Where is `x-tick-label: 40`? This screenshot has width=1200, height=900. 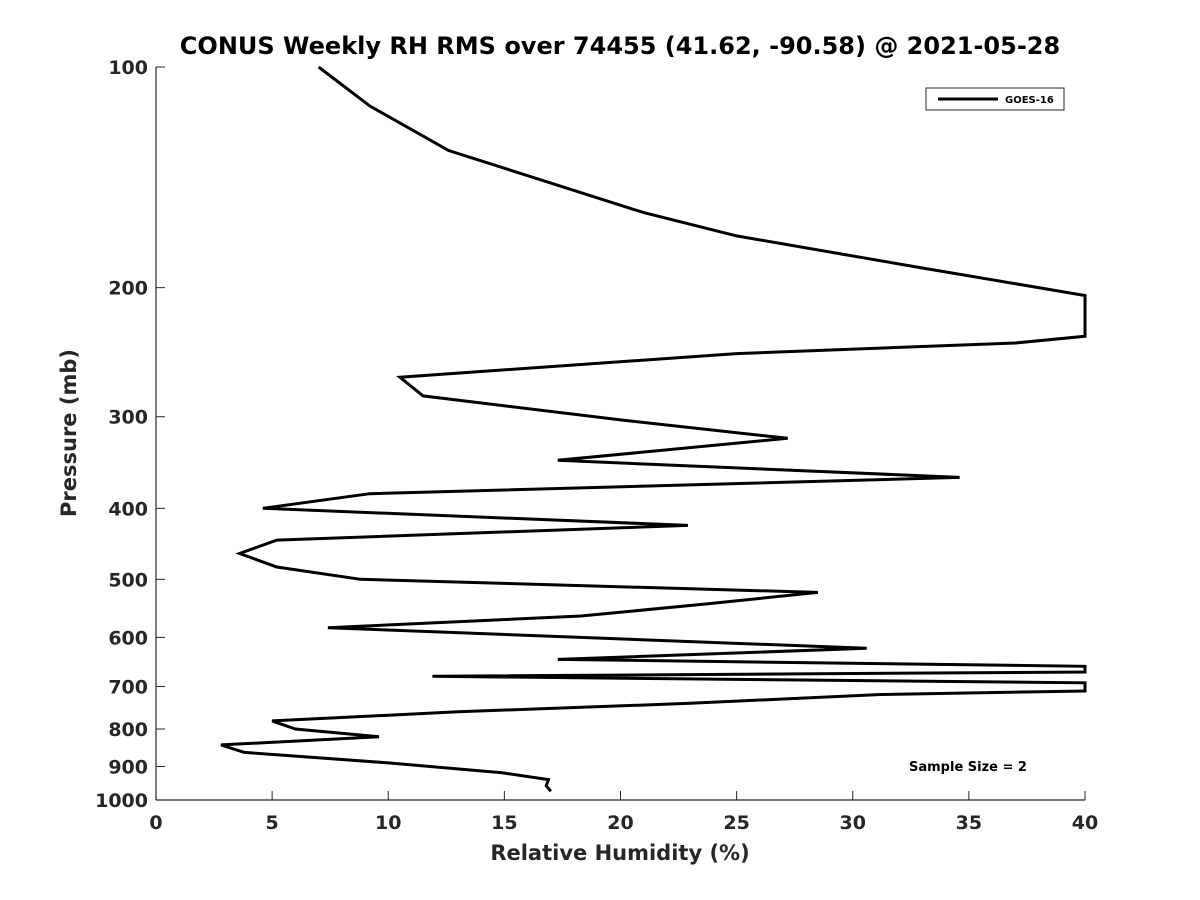 x-tick-label: 40 is located at coordinates (1085, 823).